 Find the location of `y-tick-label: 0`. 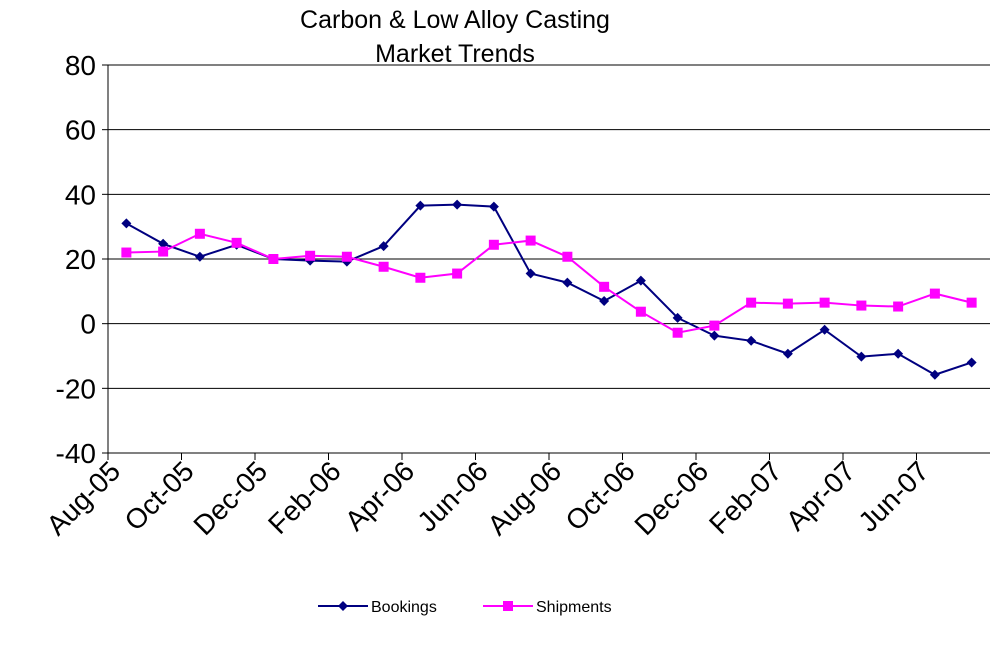

y-tick-label: 0 is located at coordinates (88, 324).